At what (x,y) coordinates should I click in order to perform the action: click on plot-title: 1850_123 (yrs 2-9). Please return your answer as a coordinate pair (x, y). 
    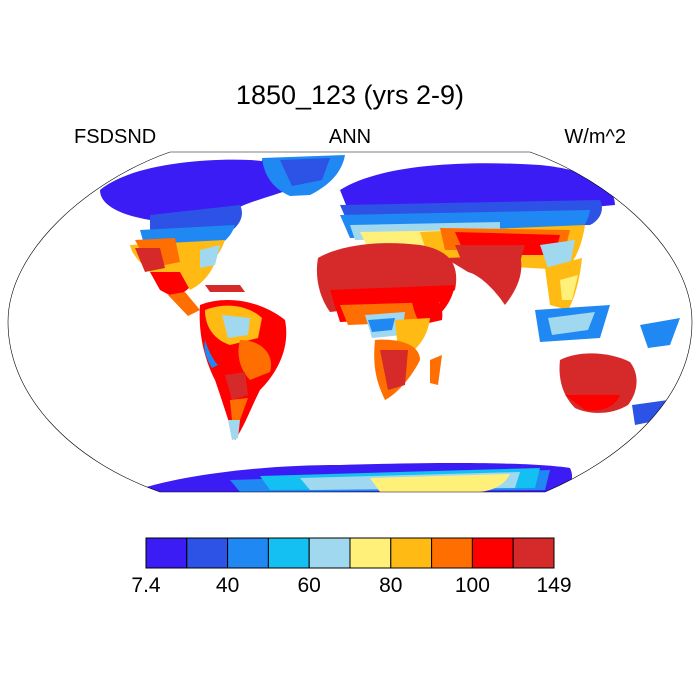
    Looking at the image, I should click on (350, 95).